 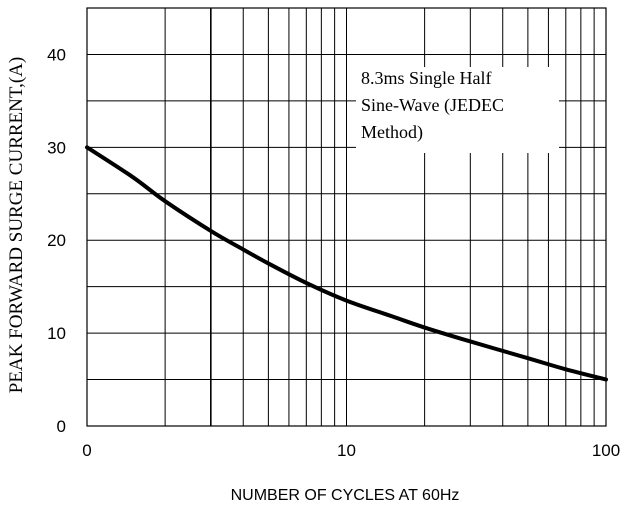 What do you see at coordinates (56, 54) in the screenshot?
I see `y-tick-label: 40` at bounding box center [56, 54].